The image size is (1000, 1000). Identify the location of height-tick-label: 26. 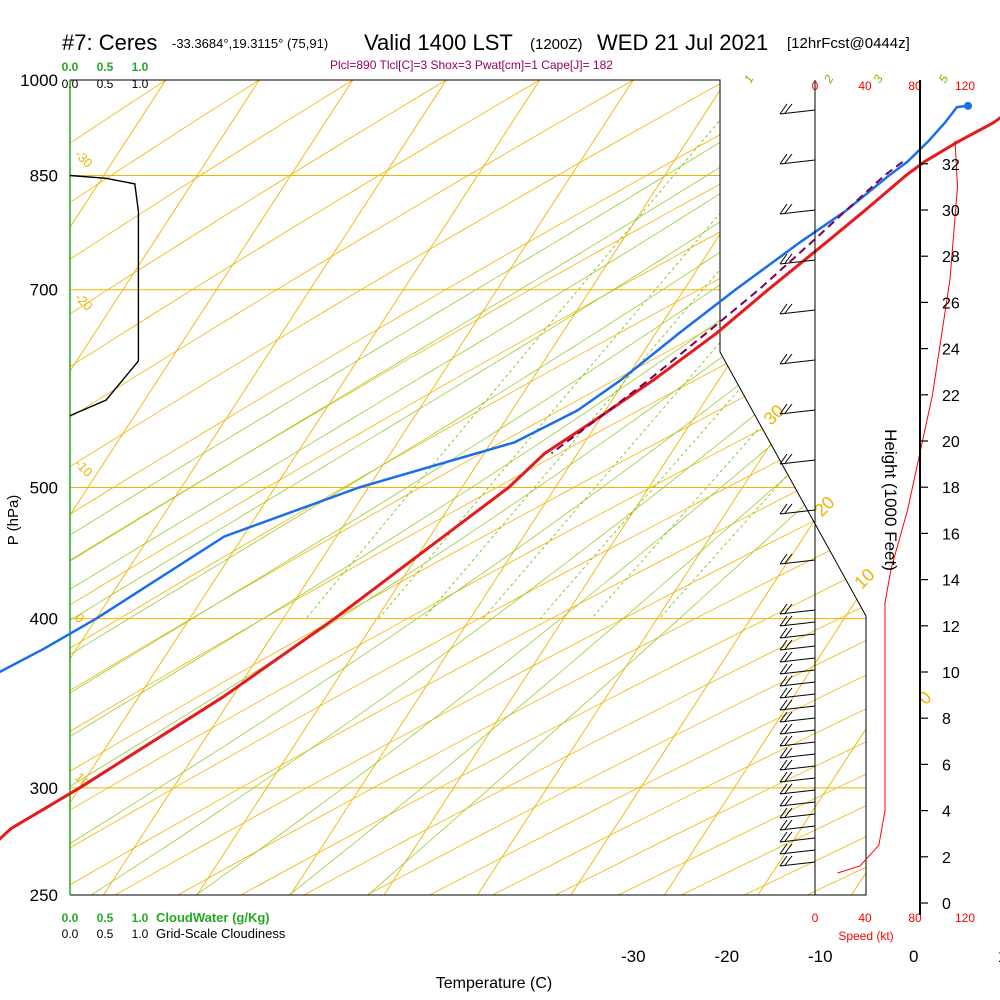
(951, 303).